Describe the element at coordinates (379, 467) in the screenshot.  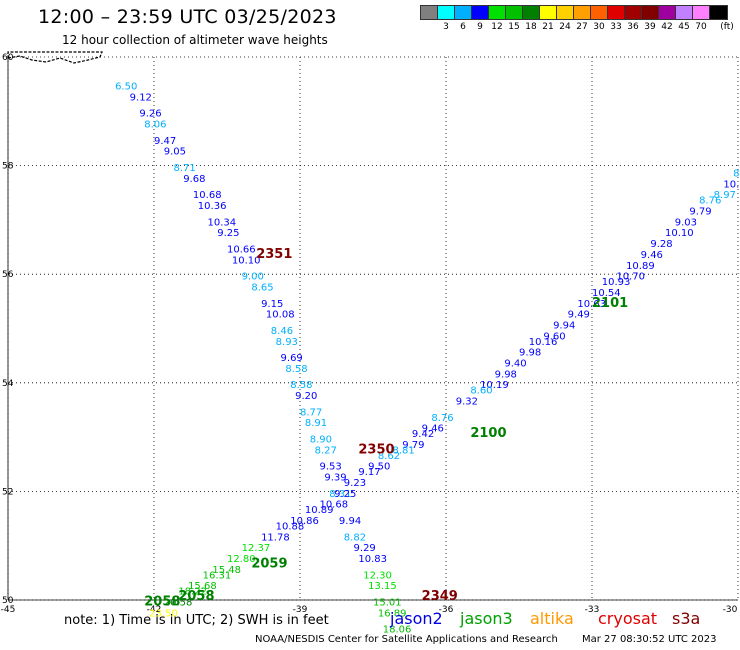
I see `wave-height-point: 9.50` at that location.